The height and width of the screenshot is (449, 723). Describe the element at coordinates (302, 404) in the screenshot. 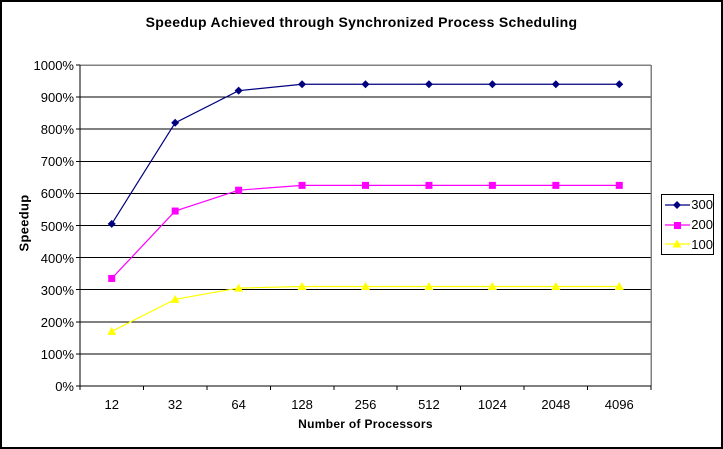

I see `x-tick-label: 128` at that location.